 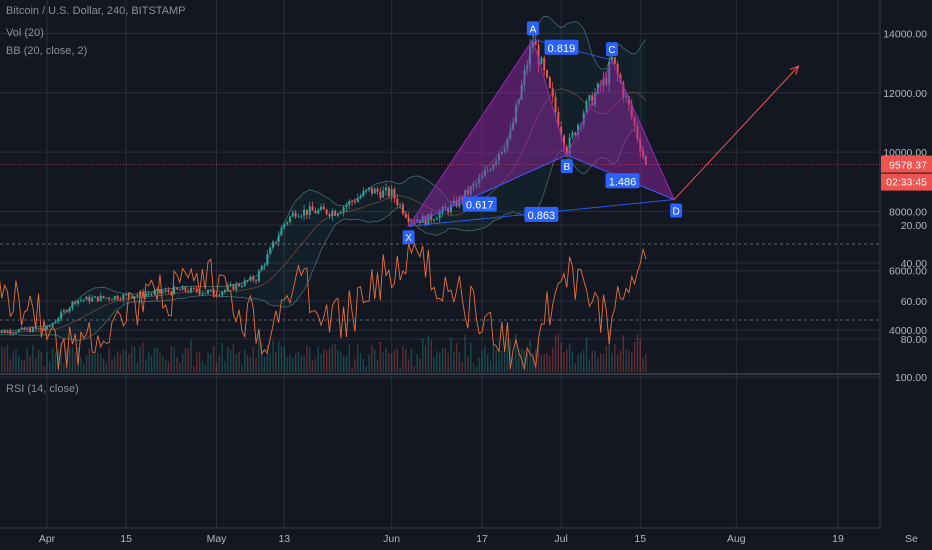 I want to click on projection-arrow, so click(x=736, y=132).